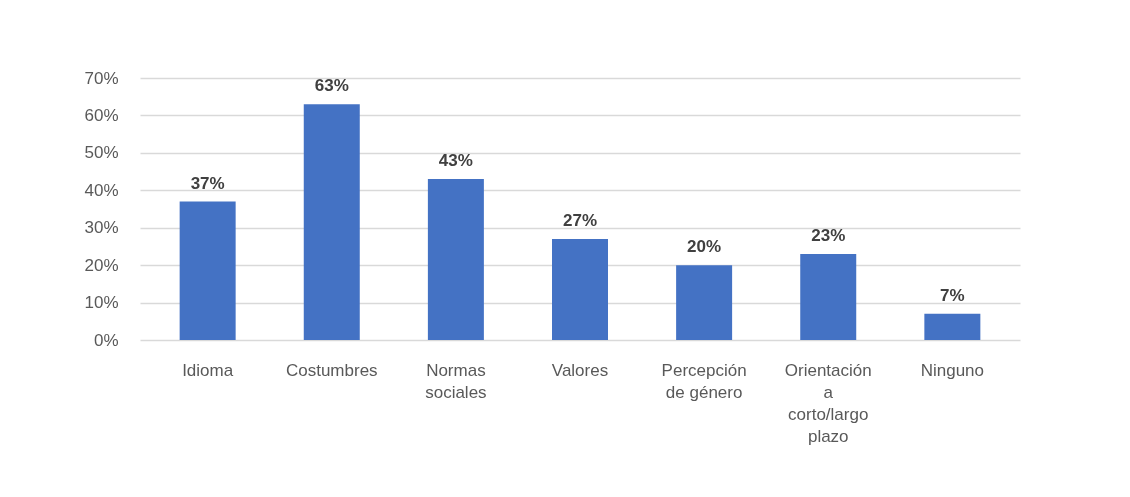 The image size is (1130, 497). What do you see at coordinates (952, 370) in the screenshot?
I see `x-tick-label: Ninguno` at bounding box center [952, 370].